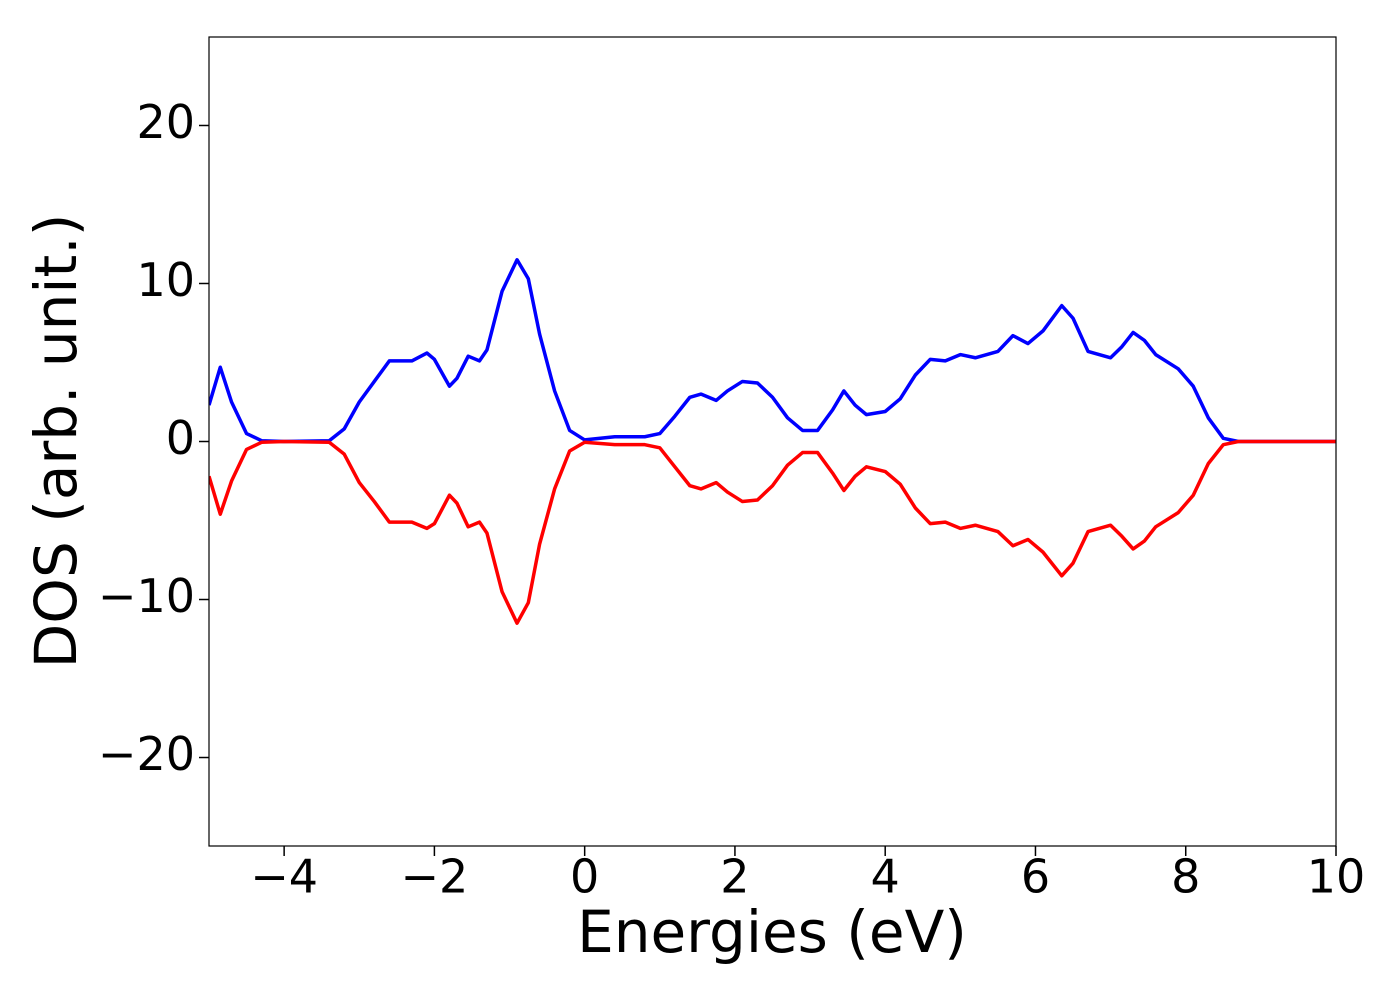 Image resolution: width=1400 pixels, height=1000 pixels. Describe the element at coordinates (885, 877) in the screenshot. I see `x-tick-label: 4` at that location.